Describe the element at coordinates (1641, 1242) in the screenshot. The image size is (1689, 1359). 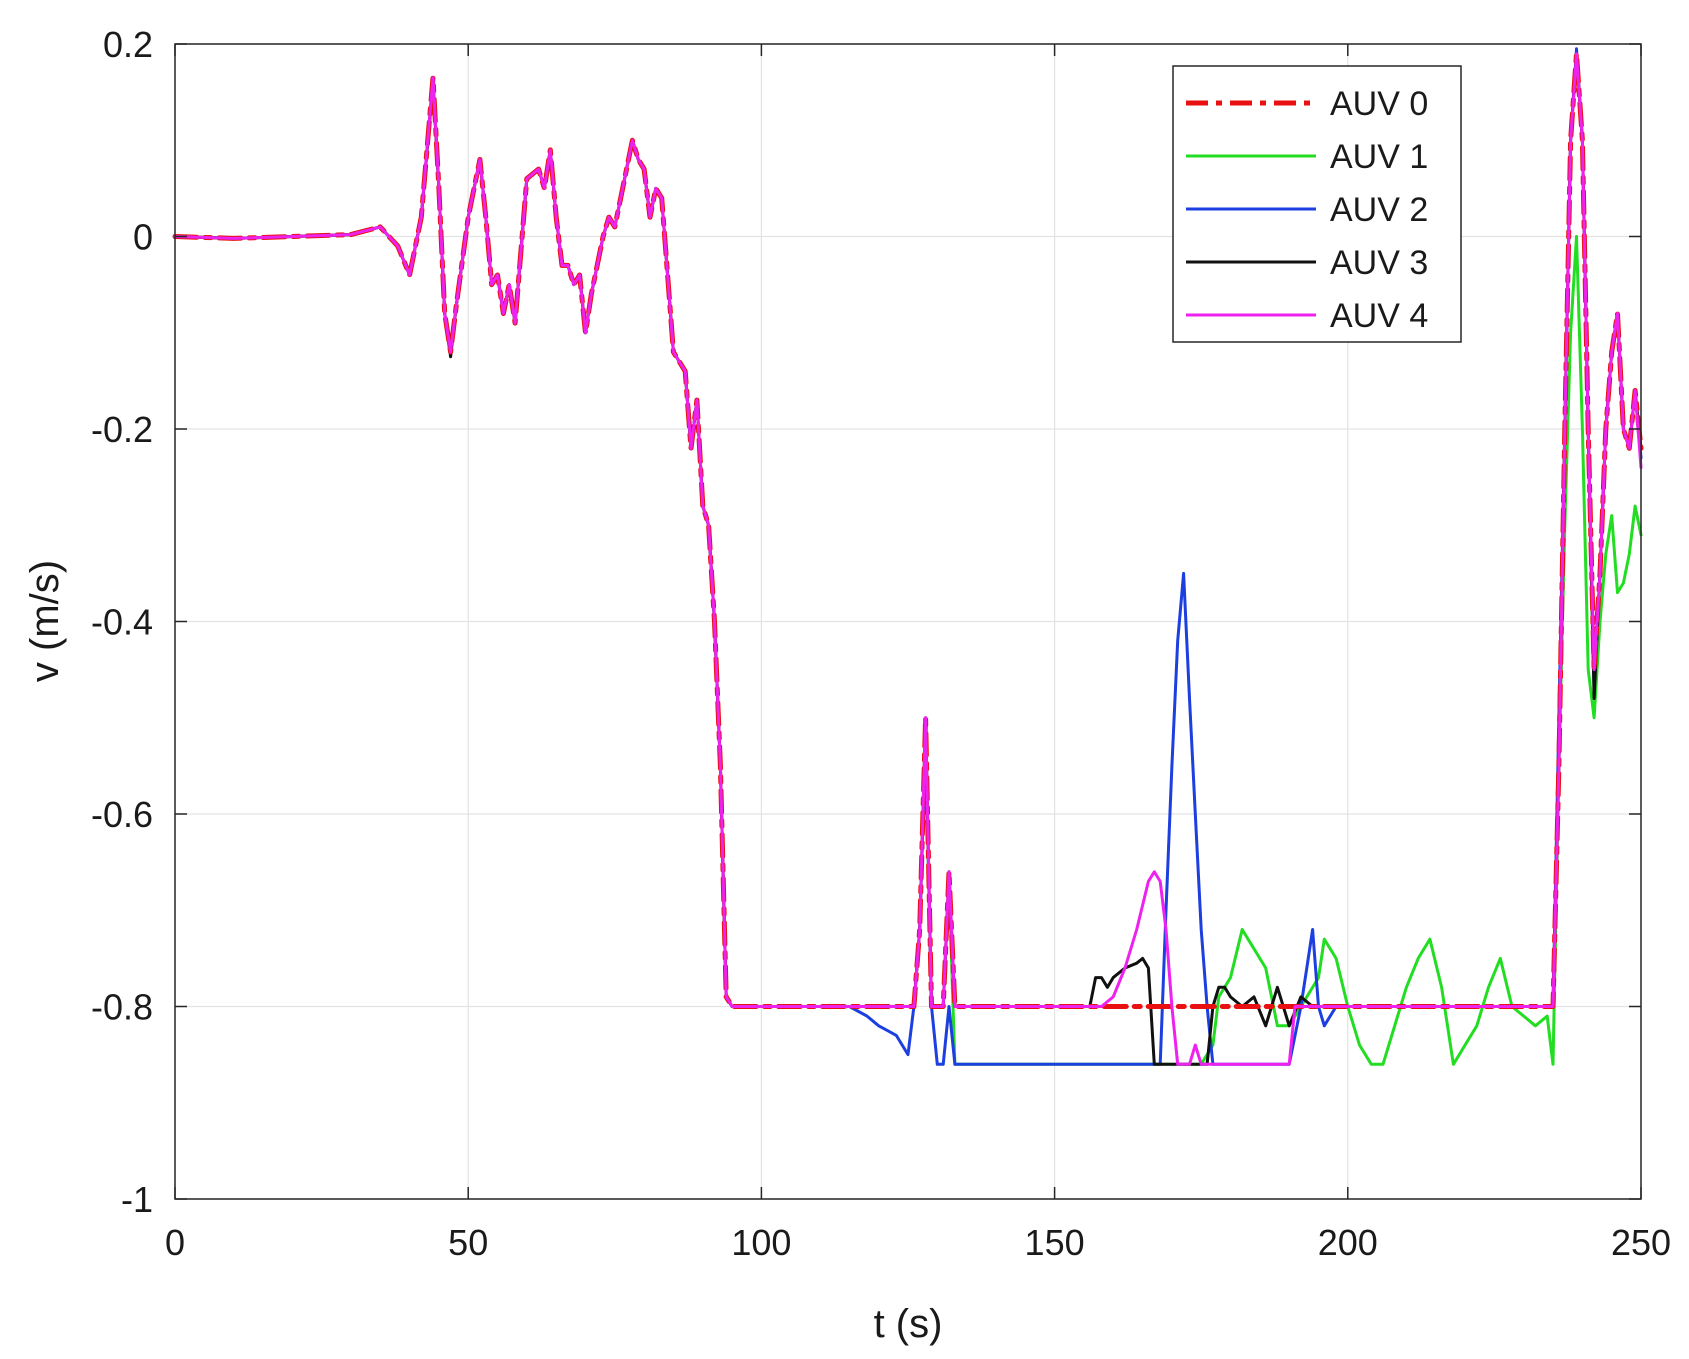
I see `x-tick-label: 250` at that location.